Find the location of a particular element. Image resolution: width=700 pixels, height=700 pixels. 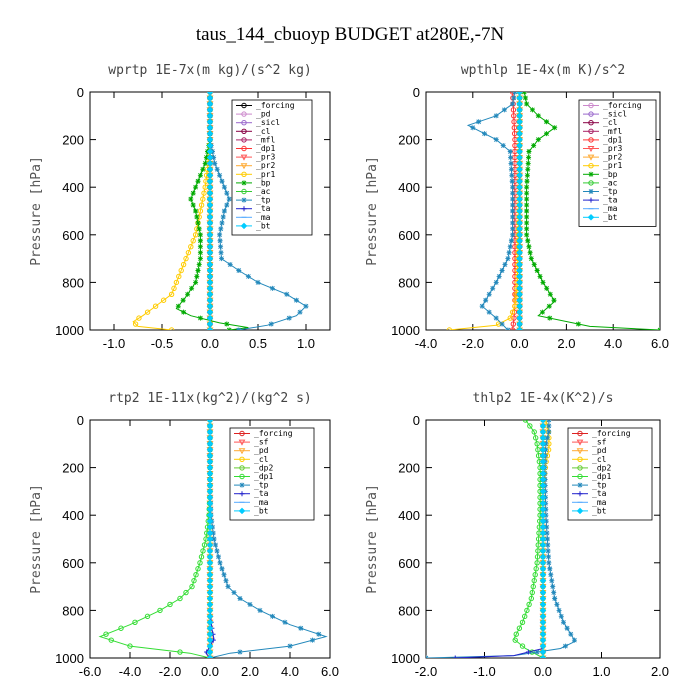

panel-title: thlp2 1E-4x(K^2)/s is located at coordinates (543, 398).